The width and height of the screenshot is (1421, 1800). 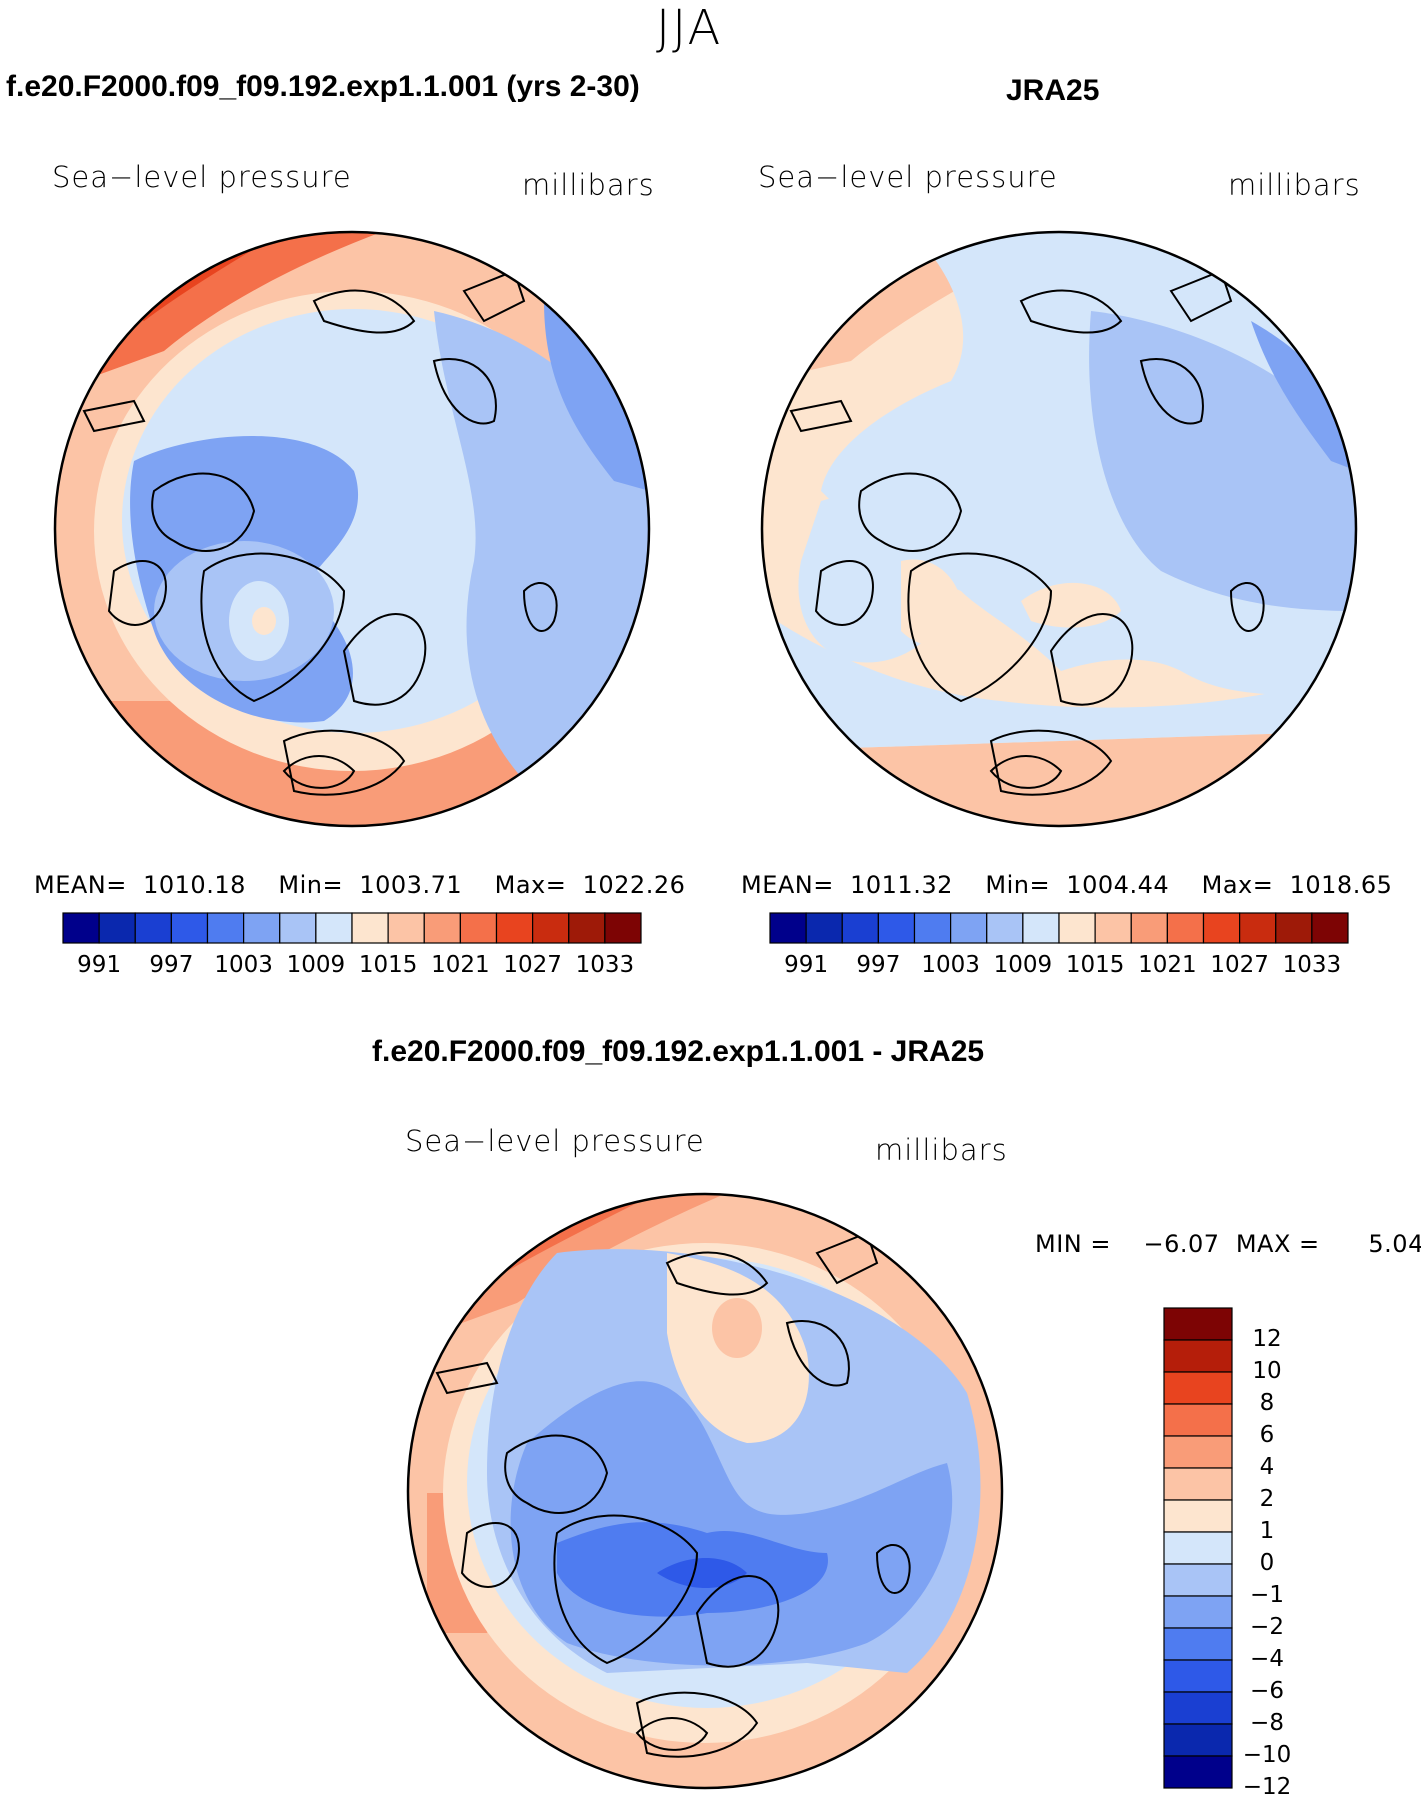 I want to click on map3-coastlines, so click(x=673, y=1494).